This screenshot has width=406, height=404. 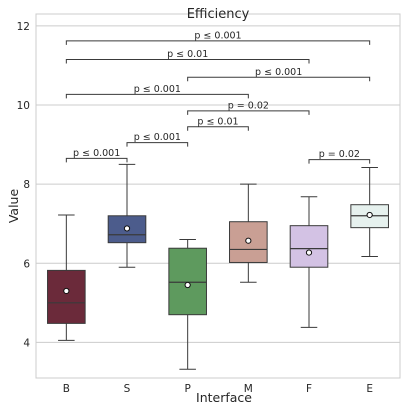 I want to click on box-F, so click(x=309, y=262).